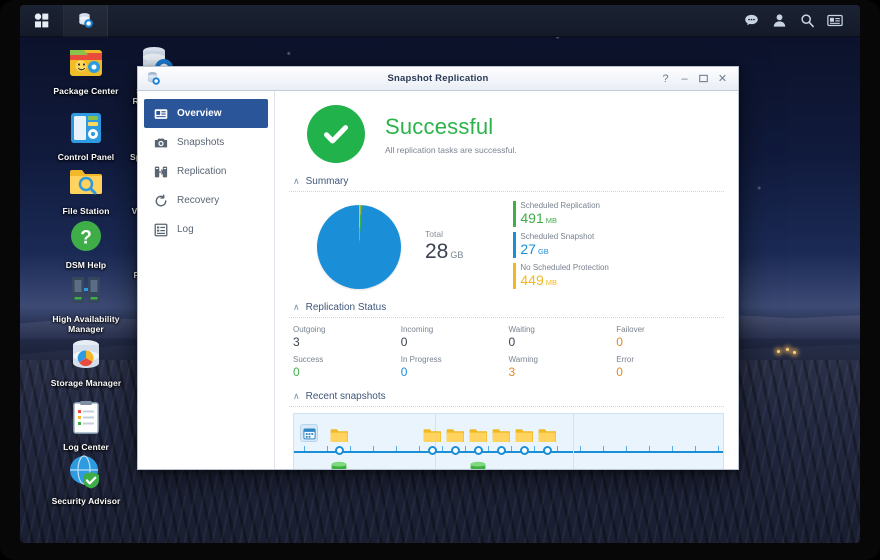 This screenshot has width=880, height=560. Describe the element at coordinates (86, 62) in the screenshot. I see `package-center-icon` at that location.